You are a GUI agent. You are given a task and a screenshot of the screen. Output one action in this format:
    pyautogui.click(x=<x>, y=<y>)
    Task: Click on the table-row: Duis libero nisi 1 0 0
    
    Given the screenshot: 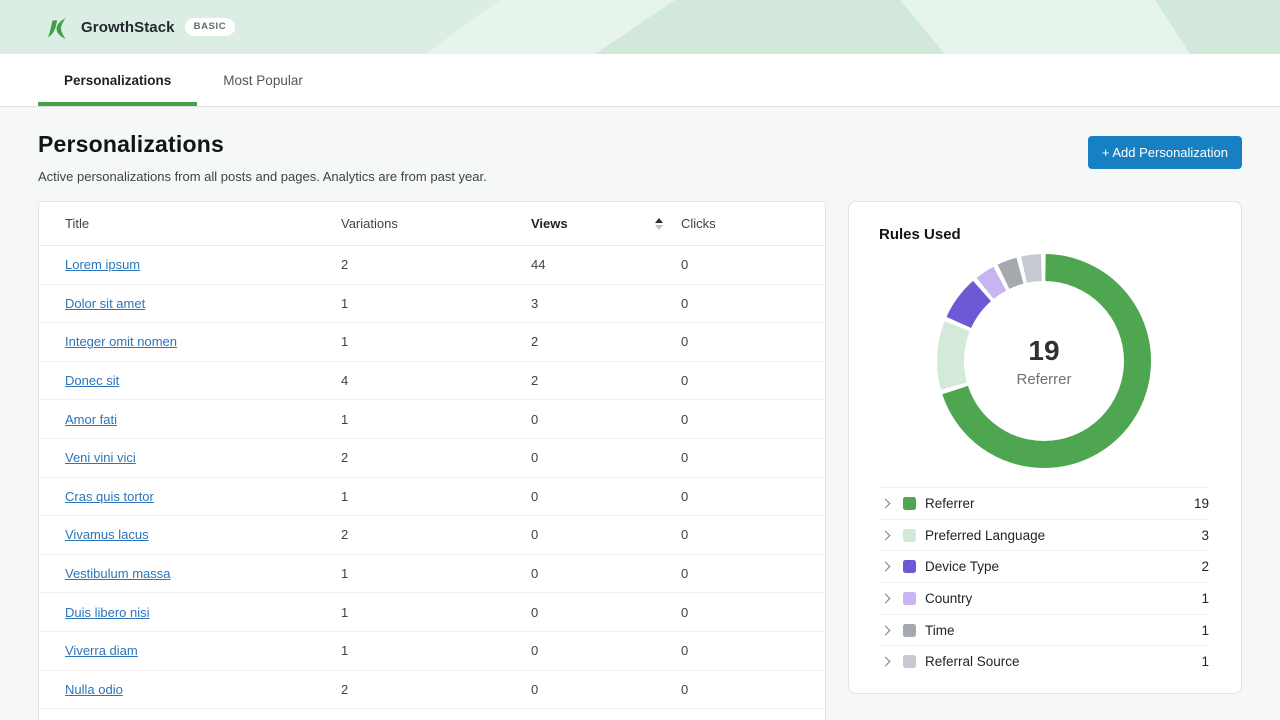 What is the action you would take?
    pyautogui.click(x=432, y=612)
    